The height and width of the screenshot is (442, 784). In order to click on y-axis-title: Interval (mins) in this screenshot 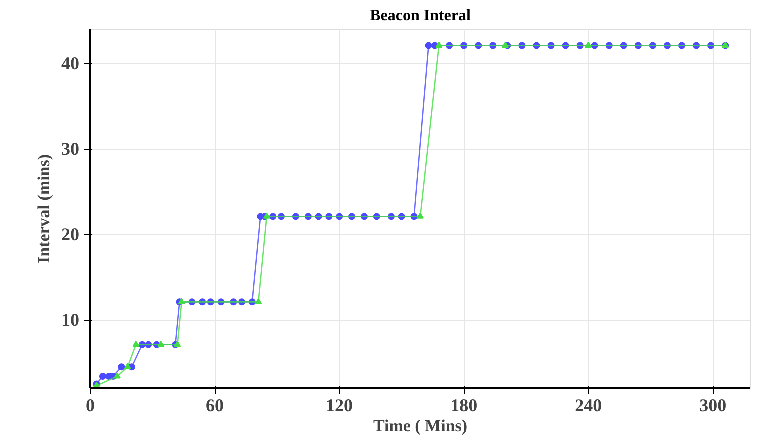, I will do `click(44, 209)`.